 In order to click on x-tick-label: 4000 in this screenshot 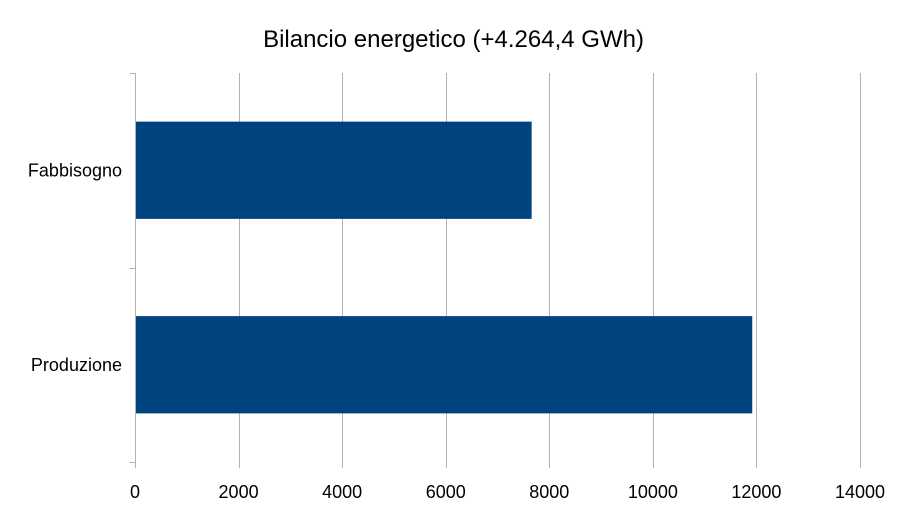, I will do `click(342, 492)`.